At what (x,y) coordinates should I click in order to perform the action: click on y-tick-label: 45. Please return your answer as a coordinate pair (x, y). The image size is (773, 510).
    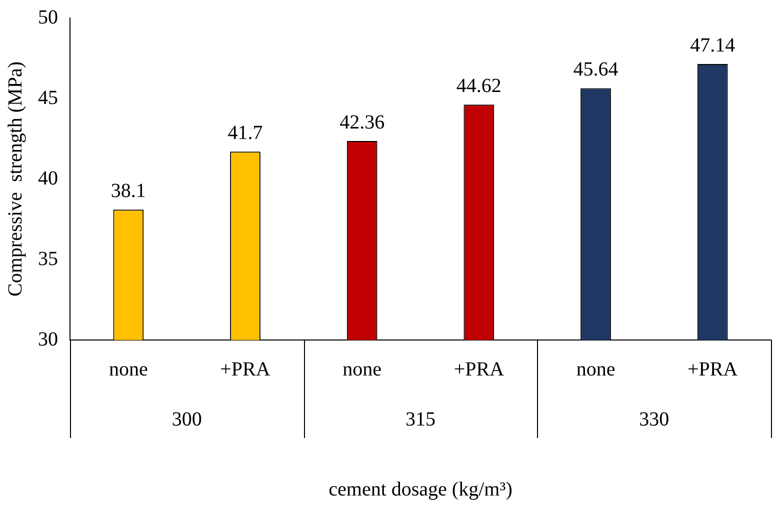
    Looking at the image, I should click on (48, 97).